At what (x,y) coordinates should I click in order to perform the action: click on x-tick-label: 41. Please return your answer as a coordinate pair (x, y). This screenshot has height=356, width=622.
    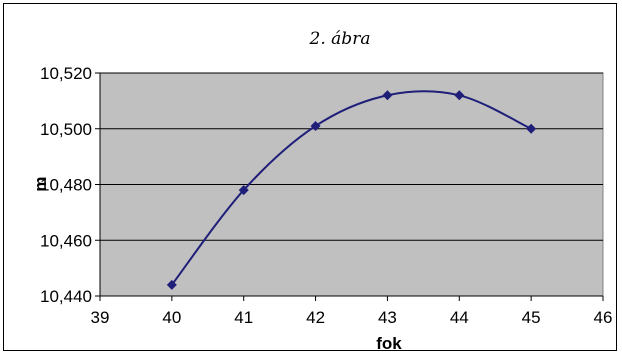
    Looking at the image, I should click on (243, 317).